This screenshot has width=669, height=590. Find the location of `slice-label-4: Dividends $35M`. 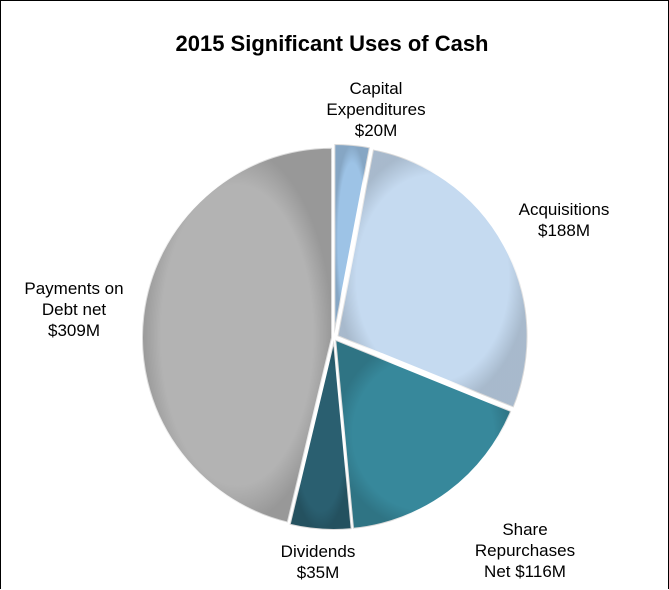

slice-label-4: Dividends $35M is located at coordinates (318, 562).